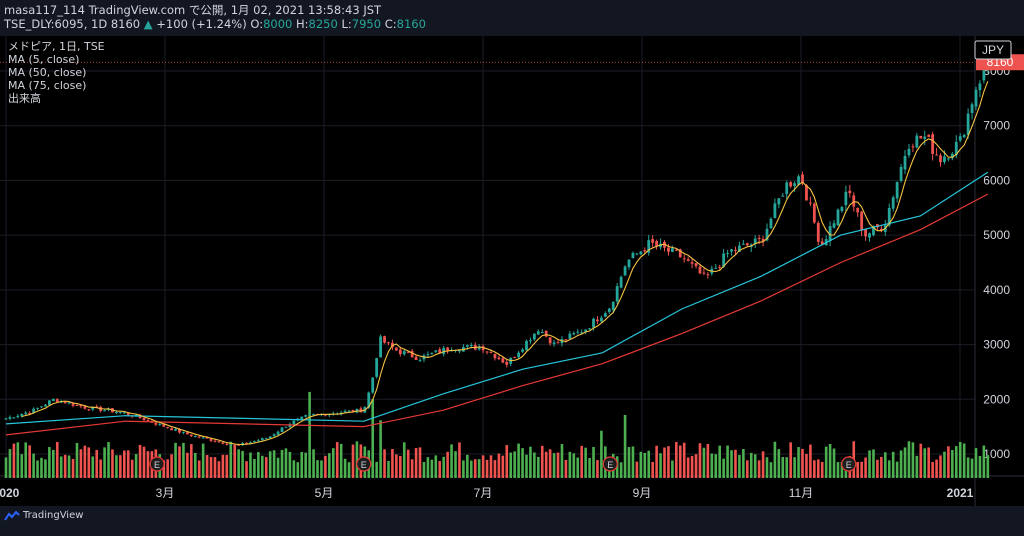 The height and width of the screenshot is (536, 1024). What do you see at coordinates (56, 46) in the screenshot?
I see `legend-title: メドピア, 1日, TSE` at bounding box center [56, 46].